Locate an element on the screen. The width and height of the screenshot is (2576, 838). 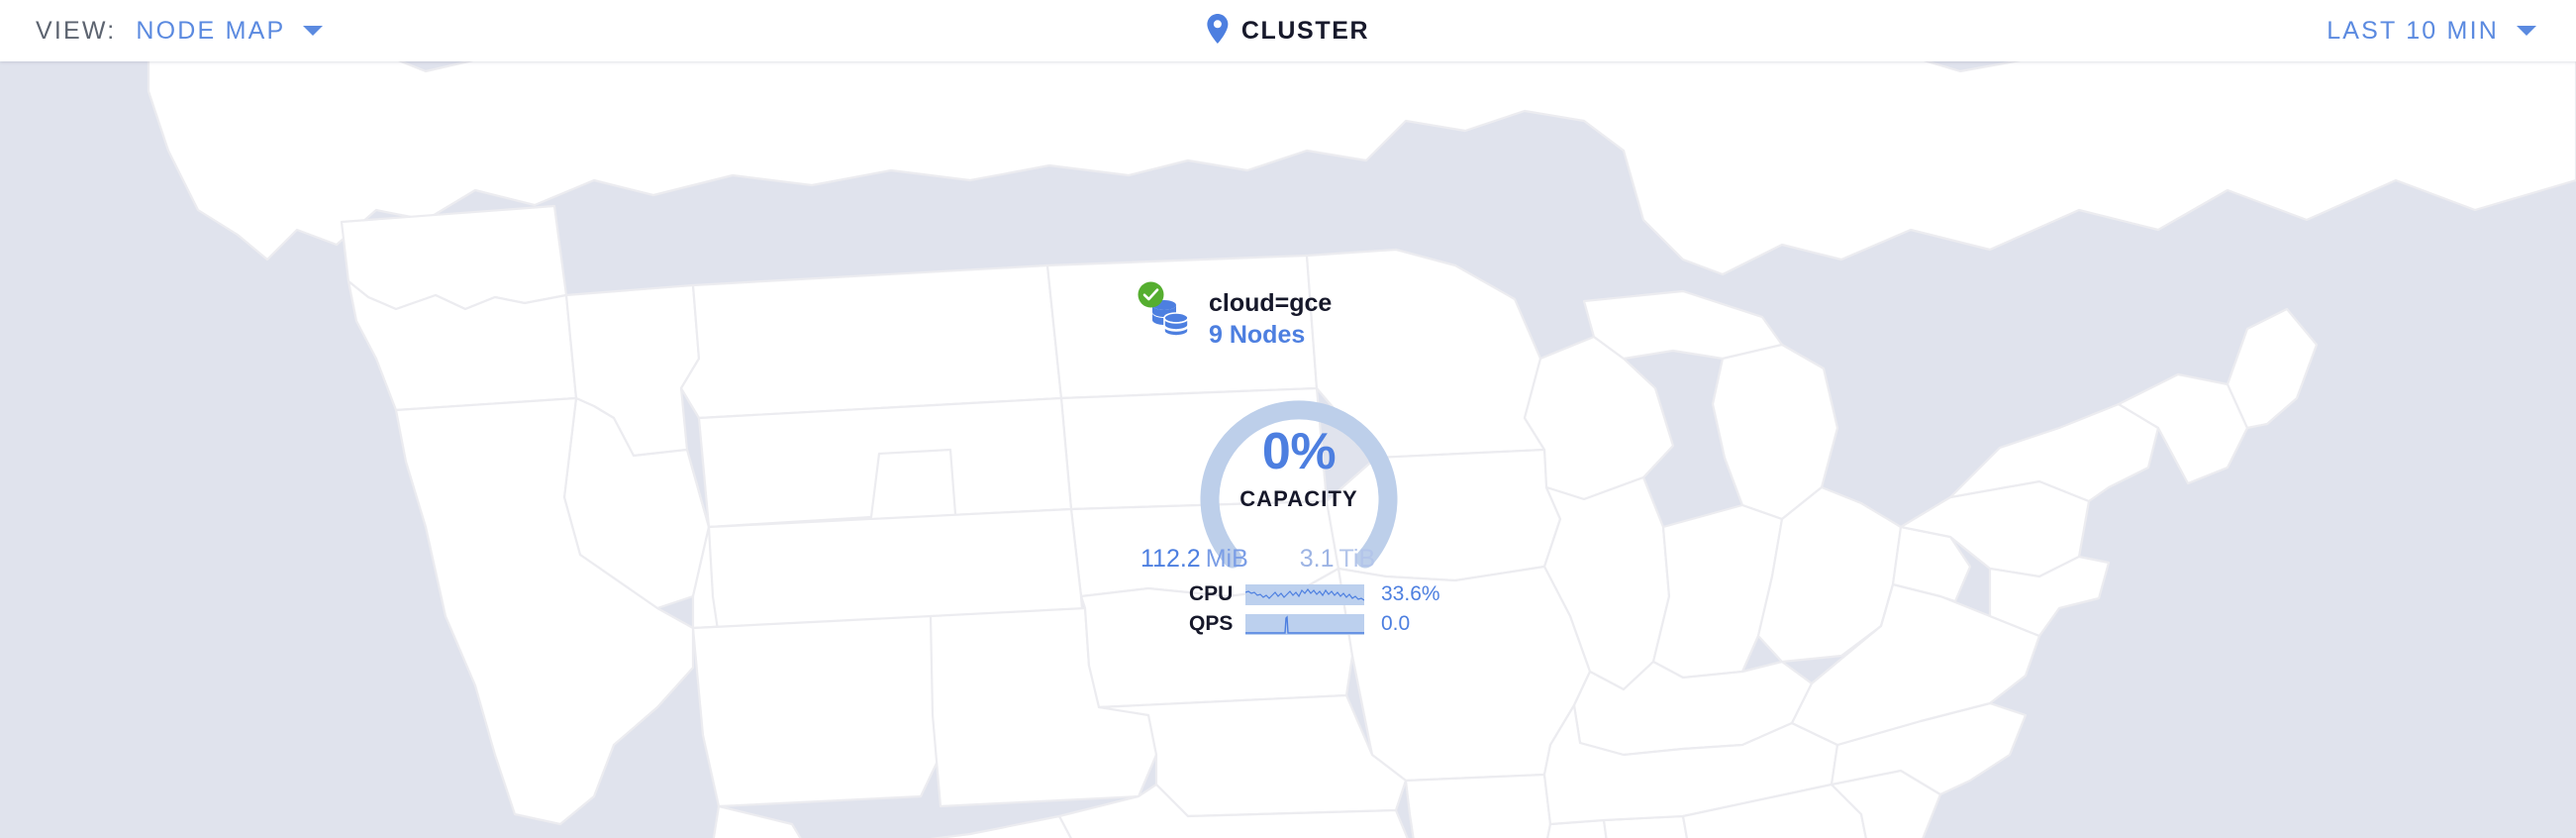
metric-label: CPU is located at coordinates (1212, 593).